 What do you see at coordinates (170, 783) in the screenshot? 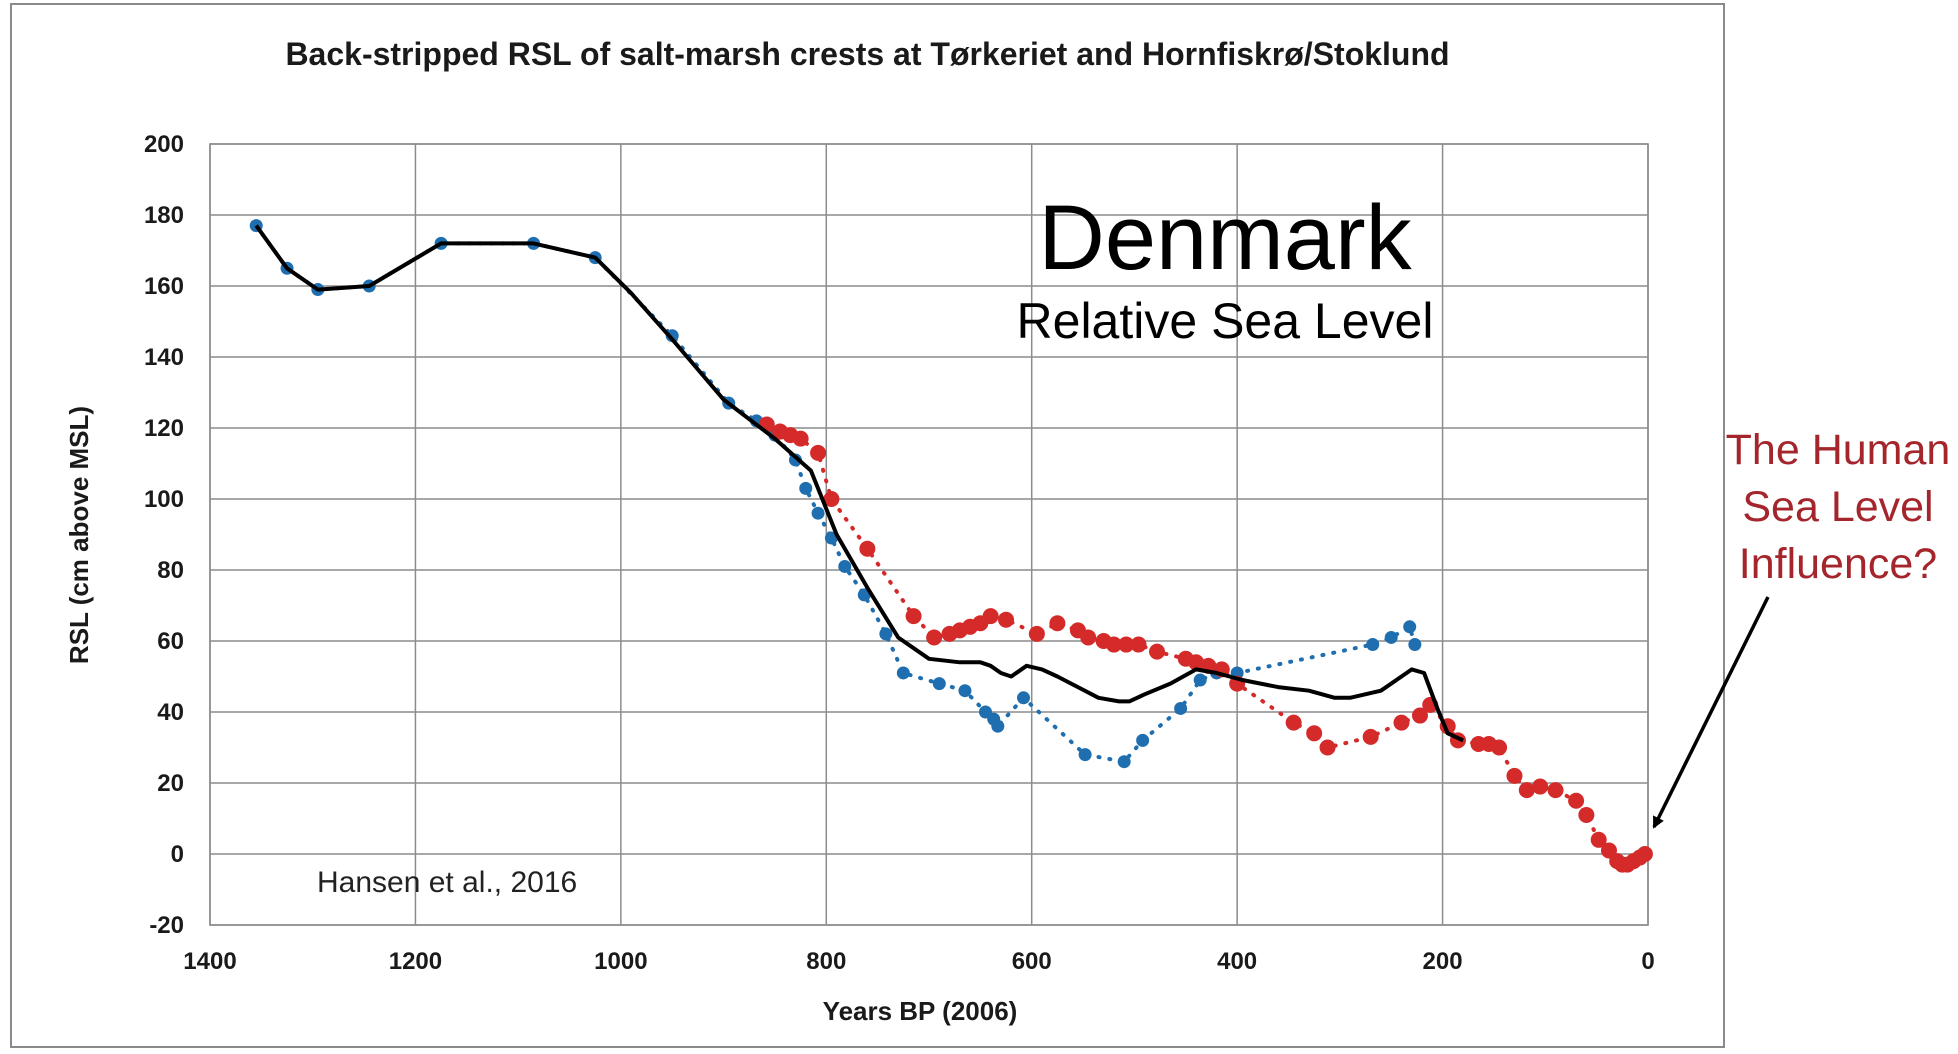
I see `y-tick-label: 20` at bounding box center [170, 783].